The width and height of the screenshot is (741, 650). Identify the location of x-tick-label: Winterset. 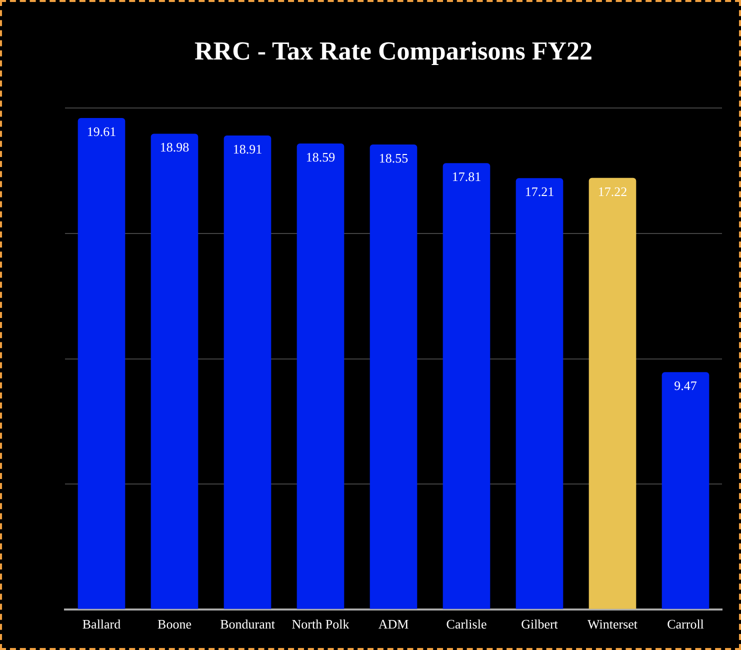
(612, 624).